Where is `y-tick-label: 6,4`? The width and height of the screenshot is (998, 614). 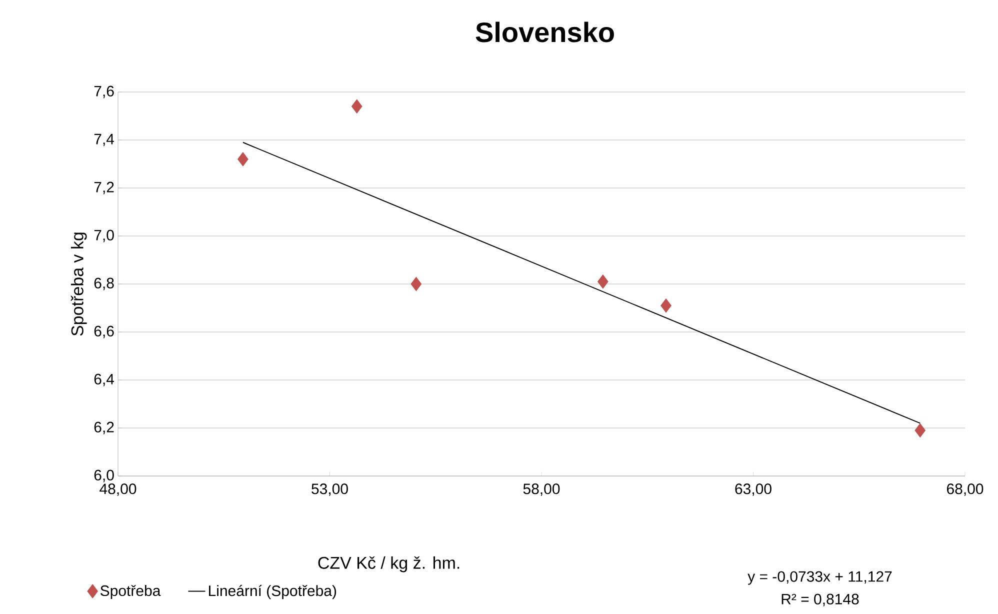 y-tick-label: 6,4 is located at coordinates (104, 380).